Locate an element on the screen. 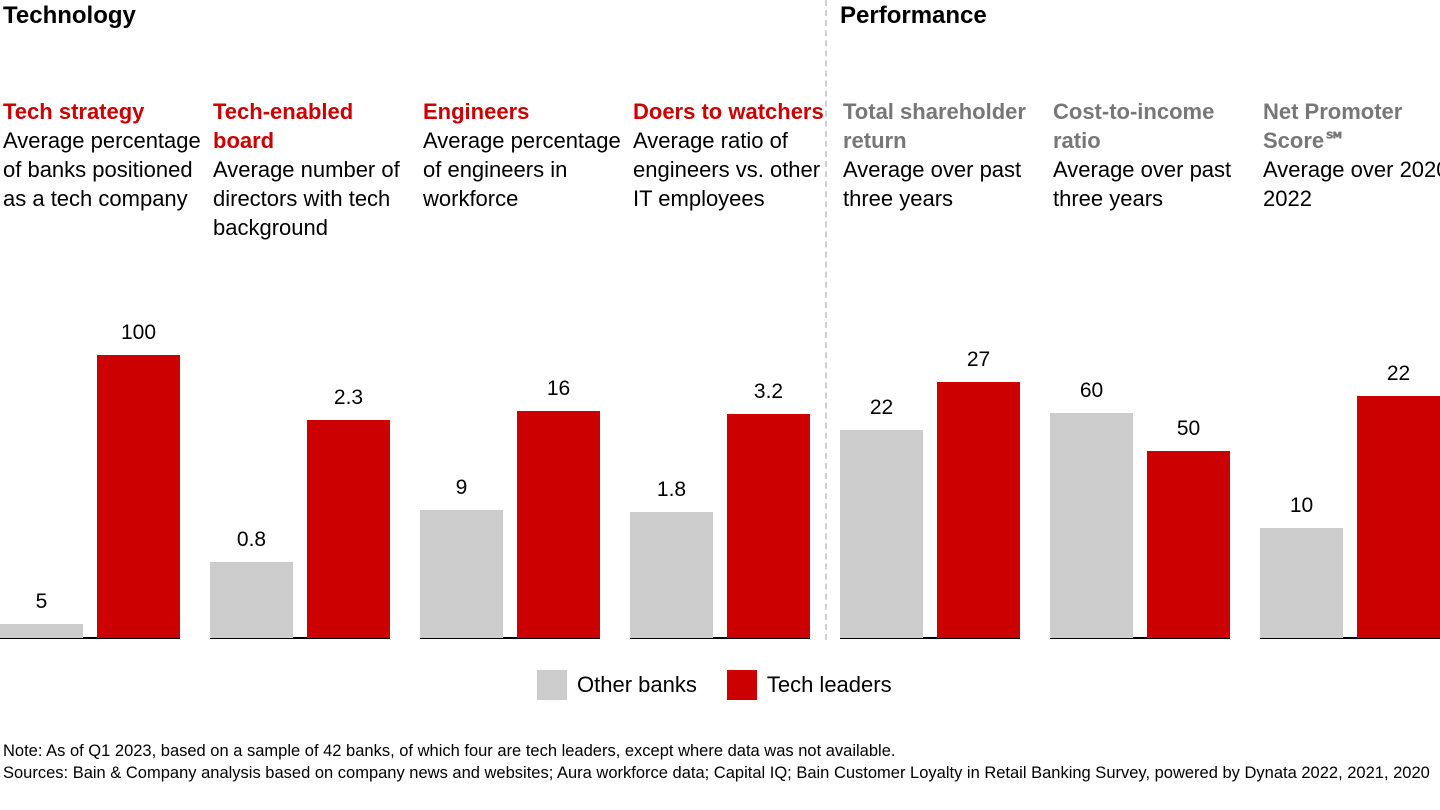 The width and height of the screenshot is (1440, 810). data-label: 5 is located at coordinates (41, 601).